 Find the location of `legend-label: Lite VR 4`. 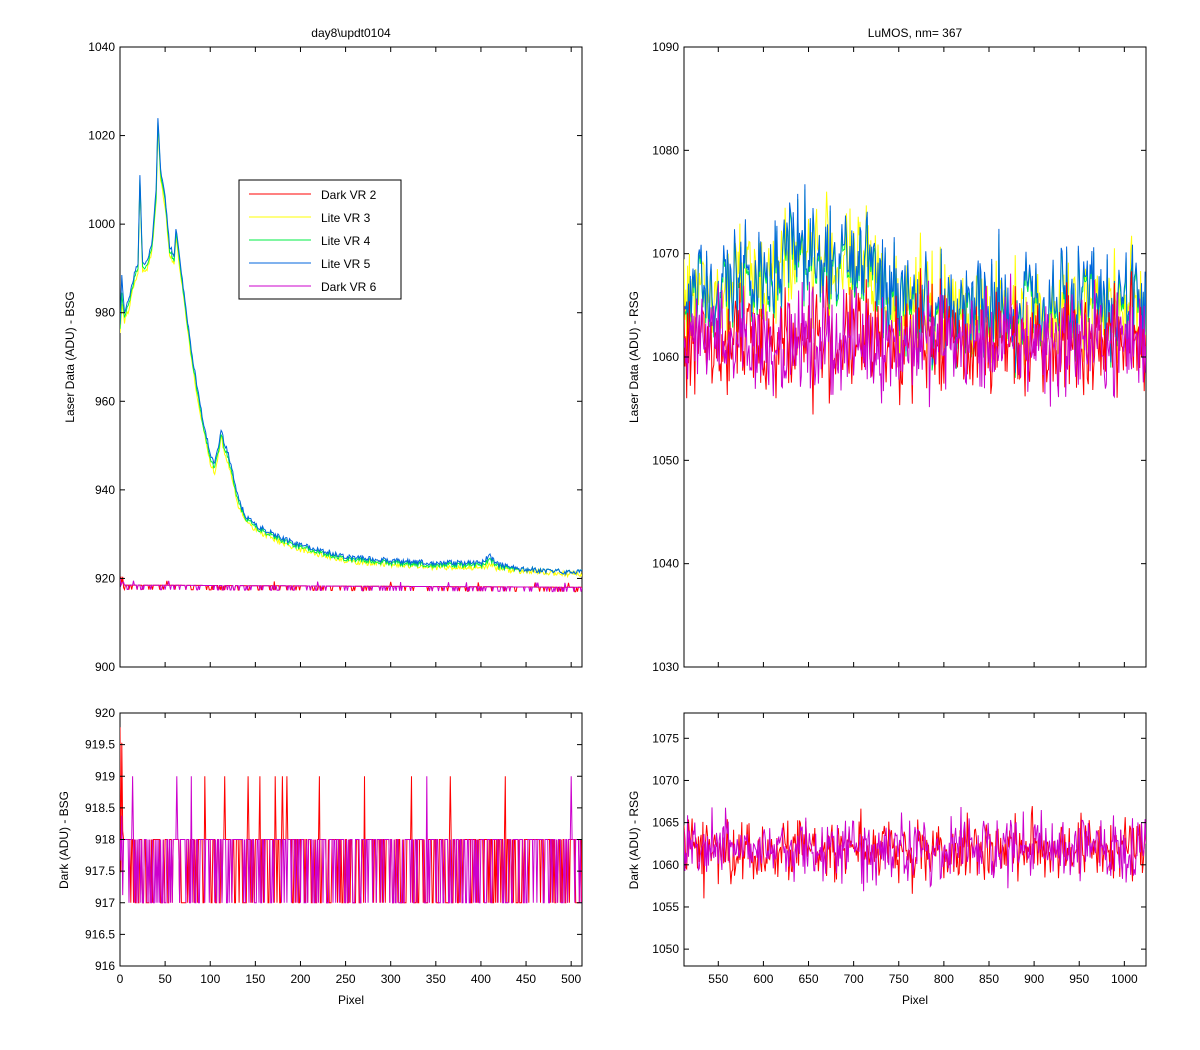

legend-label: Lite VR 4 is located at coordinates (346, 241).